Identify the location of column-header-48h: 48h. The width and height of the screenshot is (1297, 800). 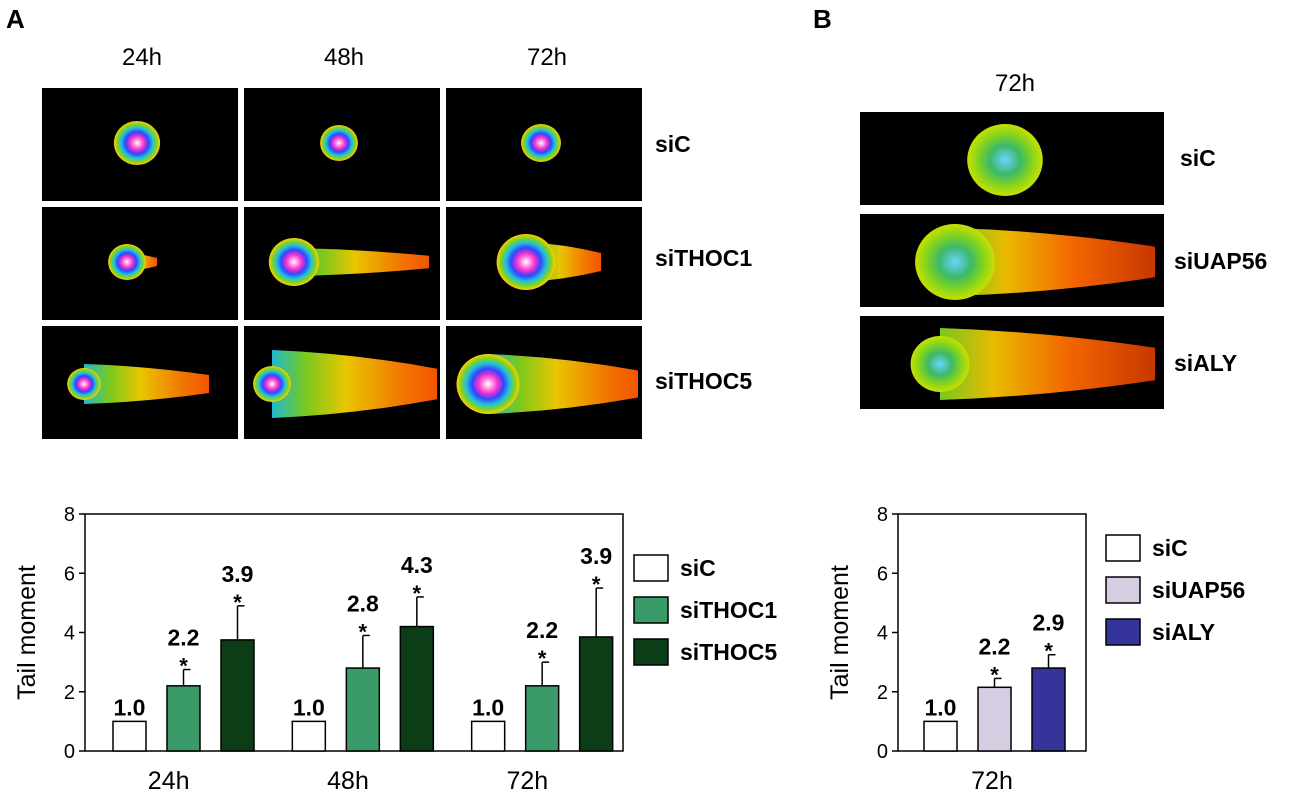
(344, 57).